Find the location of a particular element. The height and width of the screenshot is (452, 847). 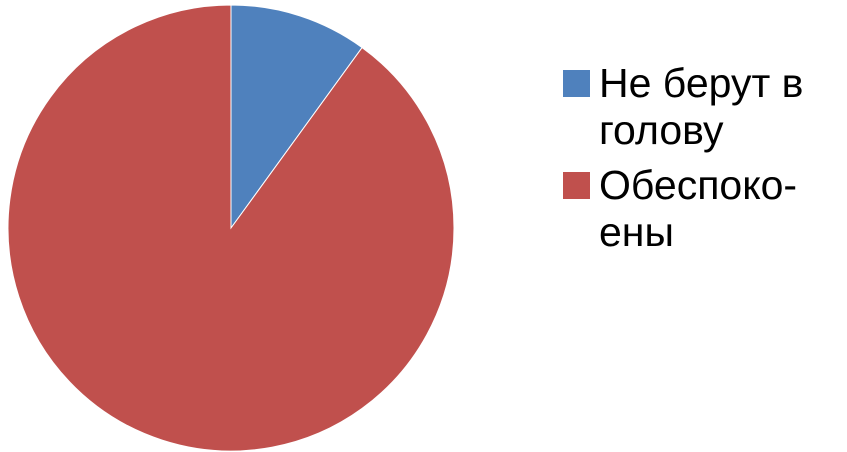

legend-label-1: Обеспоко- ены is located at coordinates (698, 208).